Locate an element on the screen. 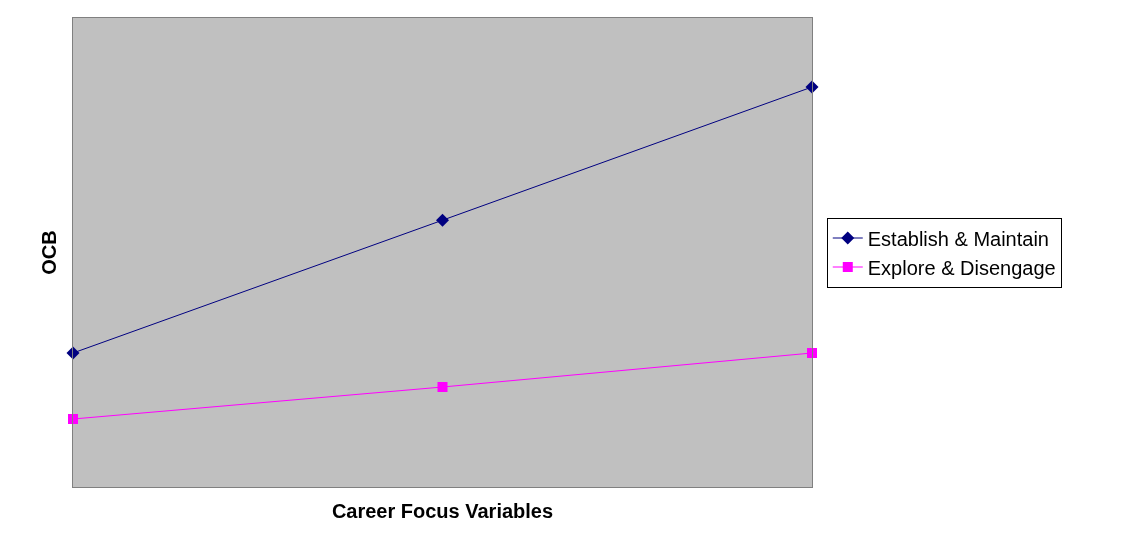 This screenshot has width=1145, height=548. legend-label: Establish & Maintain is located at coordinates (958, 238).